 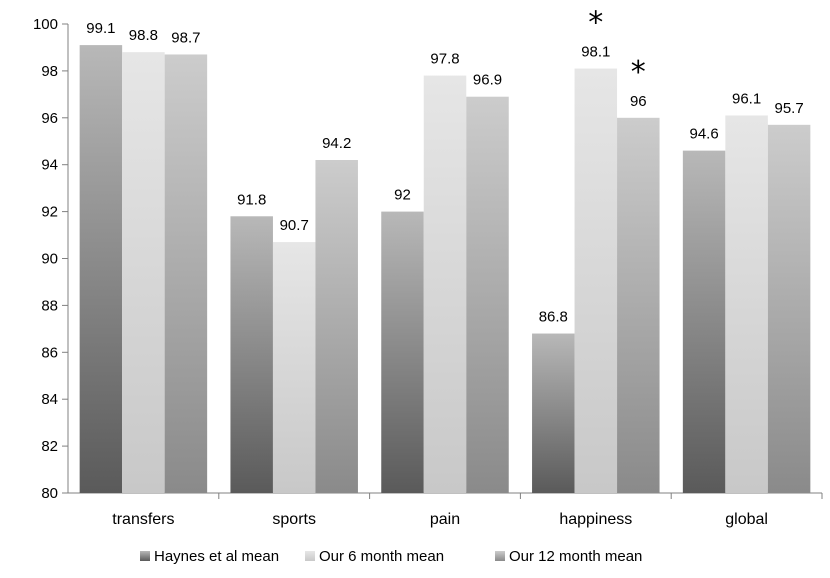 What do you see at coordinates (216, 556) in the screenshot?
I see `legend-label: Haynes et al mean` at bounding box center [216, 556].